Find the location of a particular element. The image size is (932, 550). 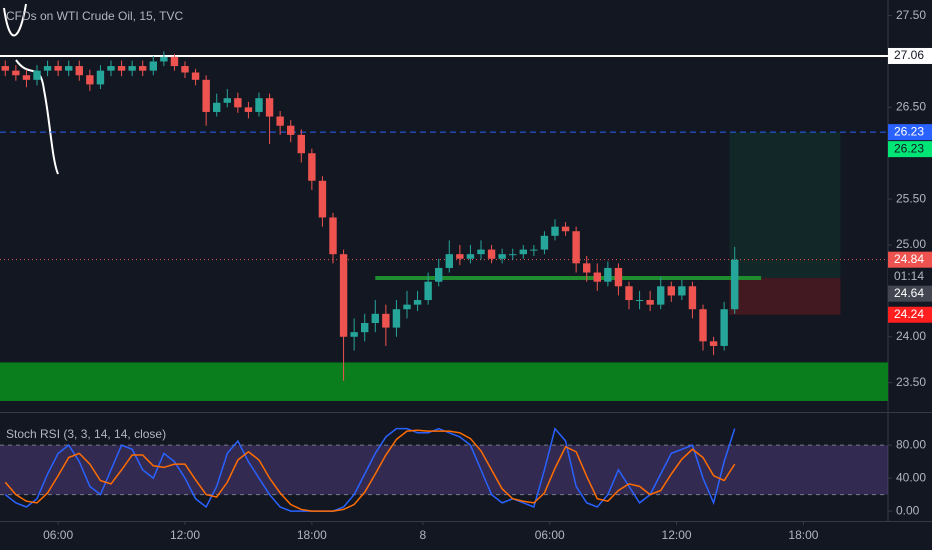

indicator-title: Stoch RSI (3, 3, 14, 14, close) is located at coordinates (86, 434).